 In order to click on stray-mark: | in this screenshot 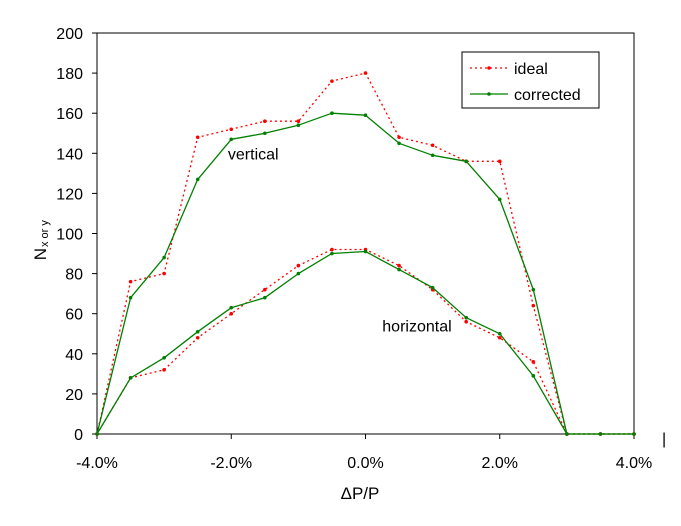, I will do `click(664, 439)`.